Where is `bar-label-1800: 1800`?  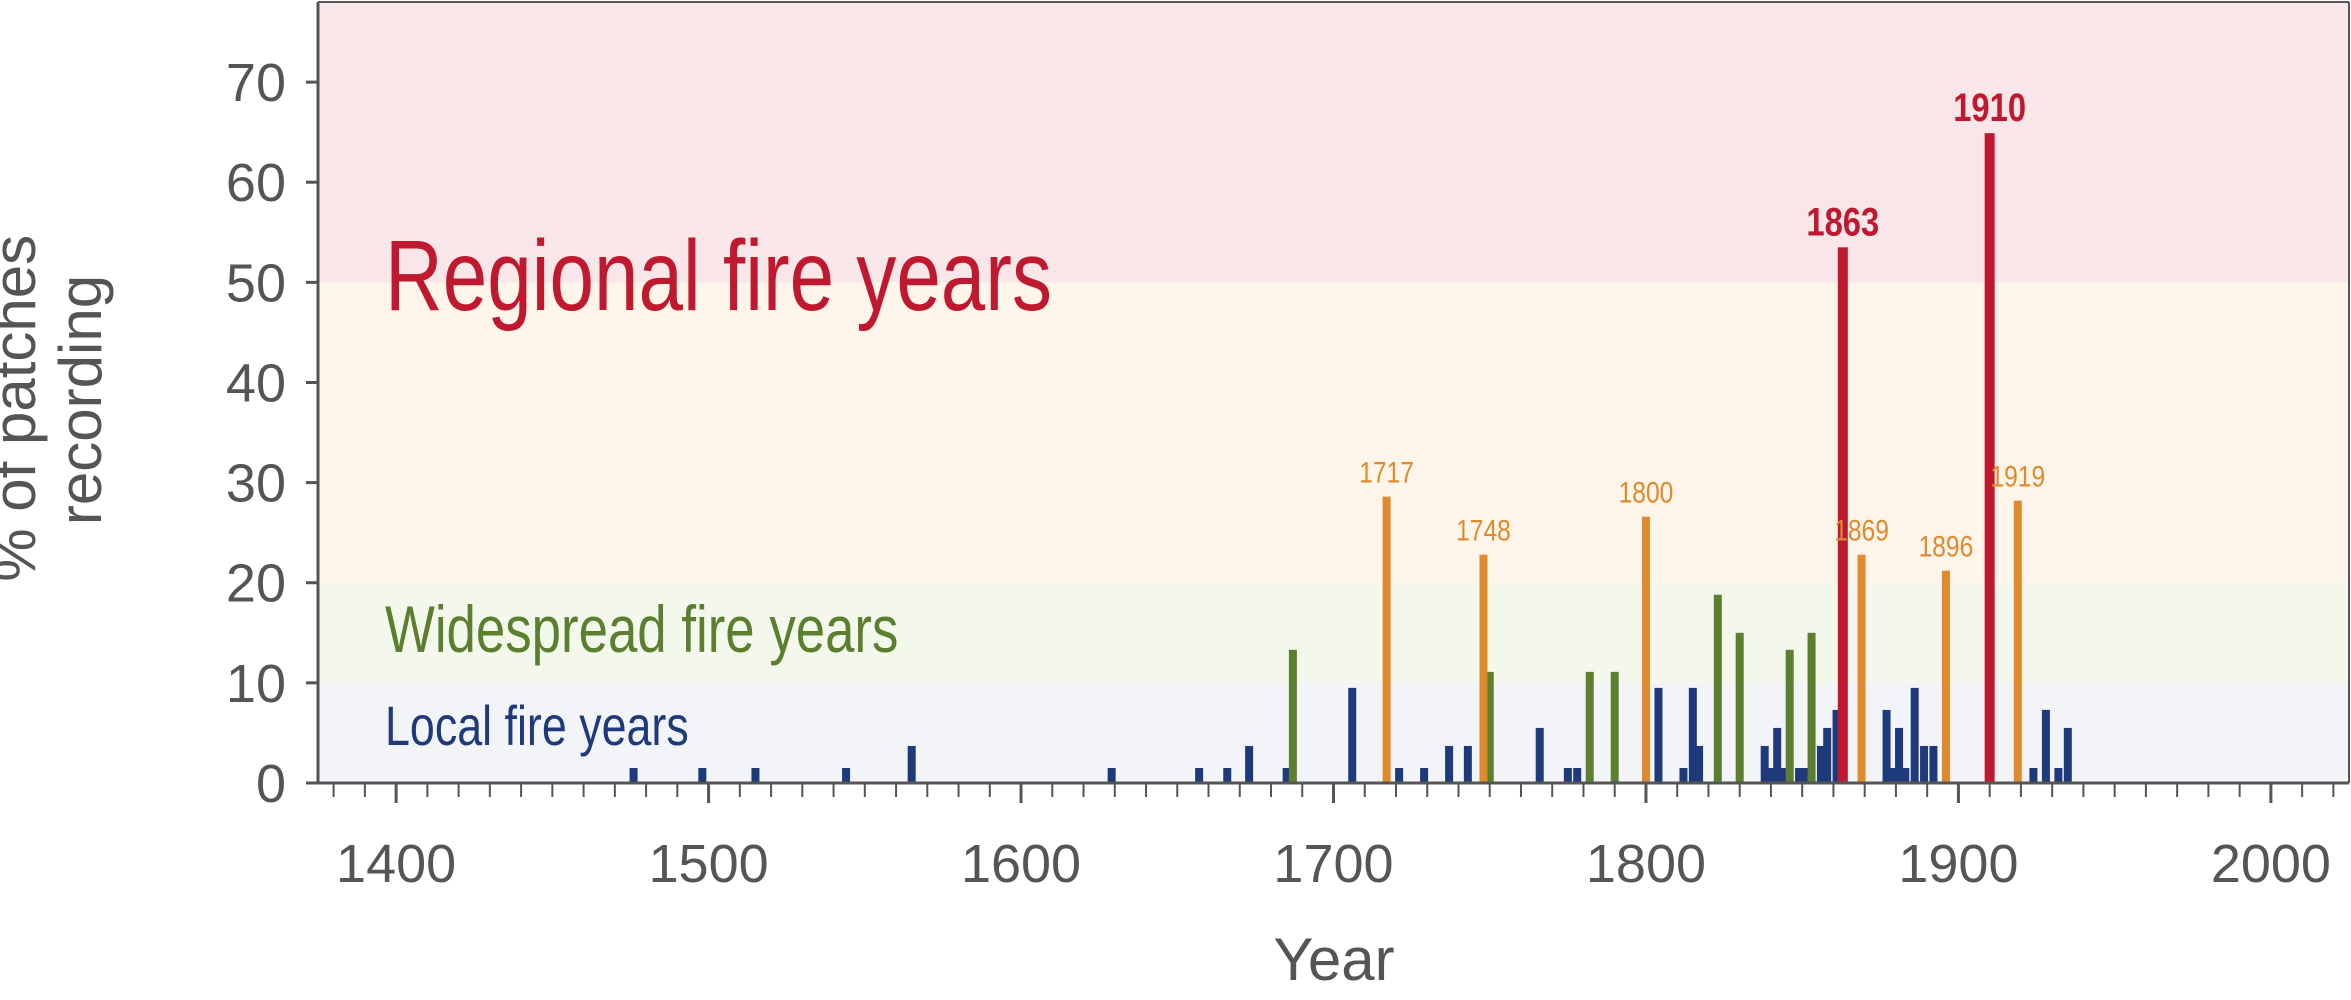
bar-label-1800: 1800 is located at coordinates (1646, 492).